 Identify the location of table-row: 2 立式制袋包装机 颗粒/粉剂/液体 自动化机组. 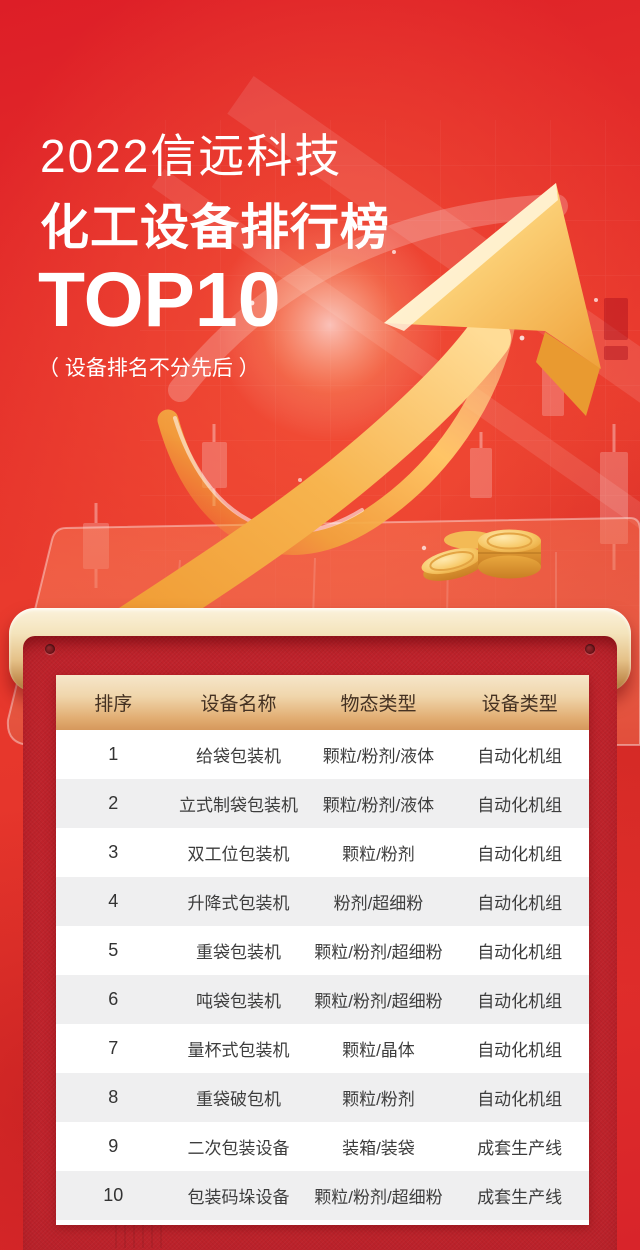
(322, 803).